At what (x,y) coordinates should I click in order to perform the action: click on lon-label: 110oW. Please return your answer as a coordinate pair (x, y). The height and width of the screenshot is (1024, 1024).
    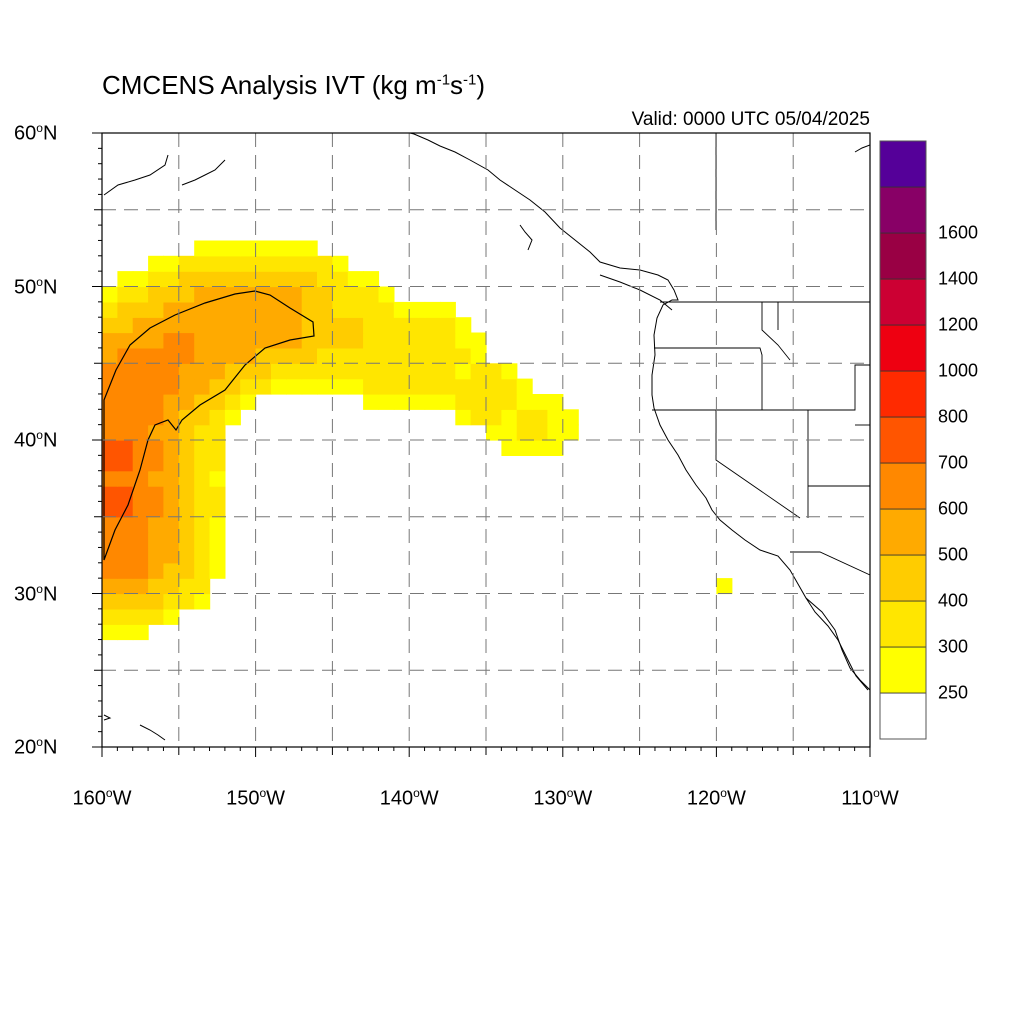
    Looking at the image, I should click on (870, 798).